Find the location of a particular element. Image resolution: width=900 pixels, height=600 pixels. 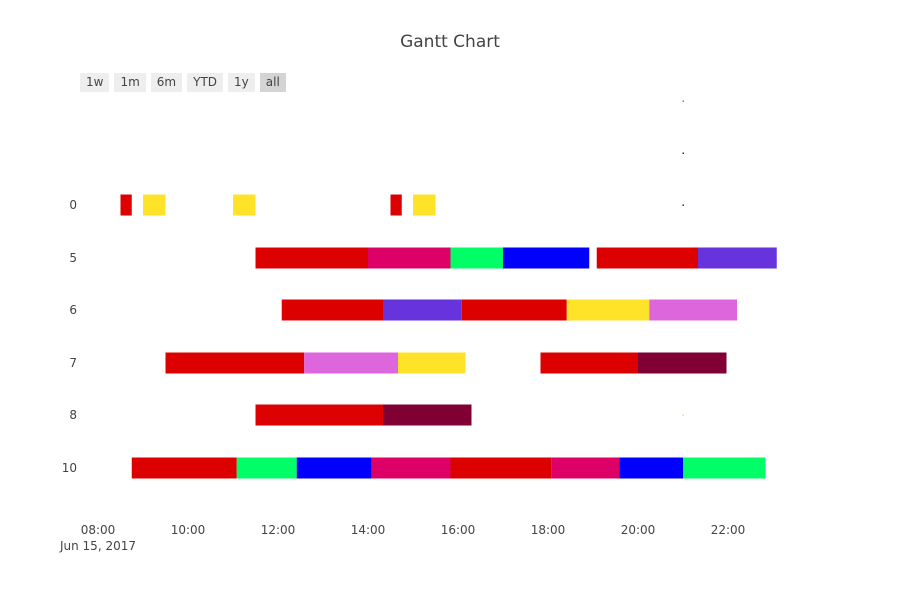

x-tick-label: 10:00 is located at coordinates (188, 530).